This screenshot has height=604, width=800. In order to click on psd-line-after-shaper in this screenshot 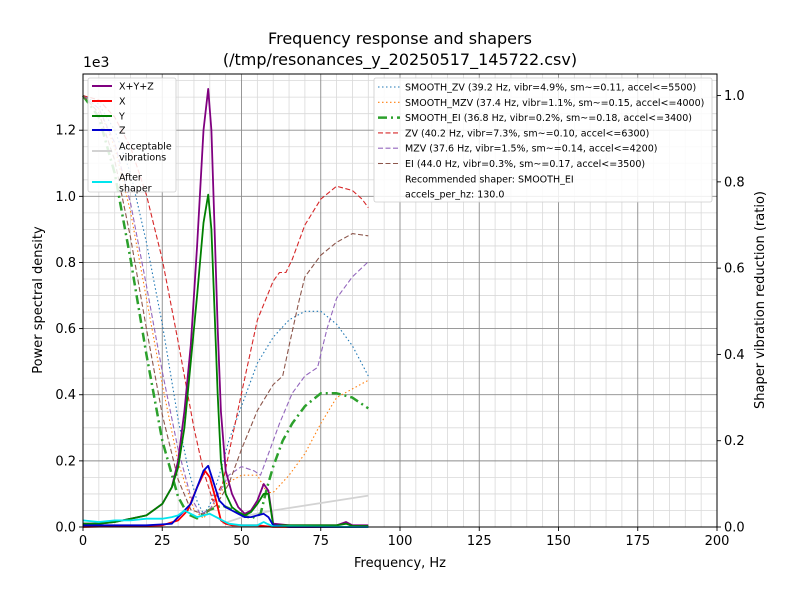, I will do `click(225, 518)`.